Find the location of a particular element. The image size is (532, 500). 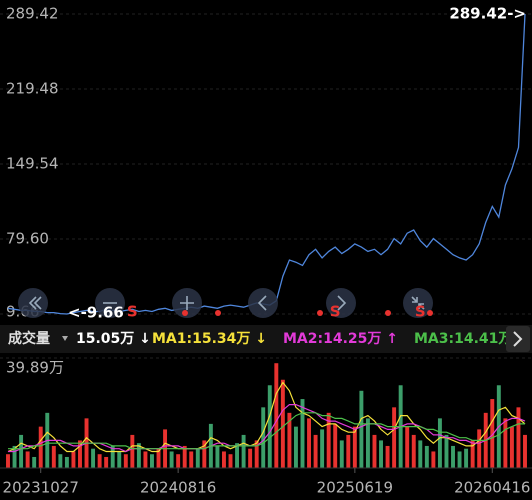

toolbar is located at coordinates (225, 303).